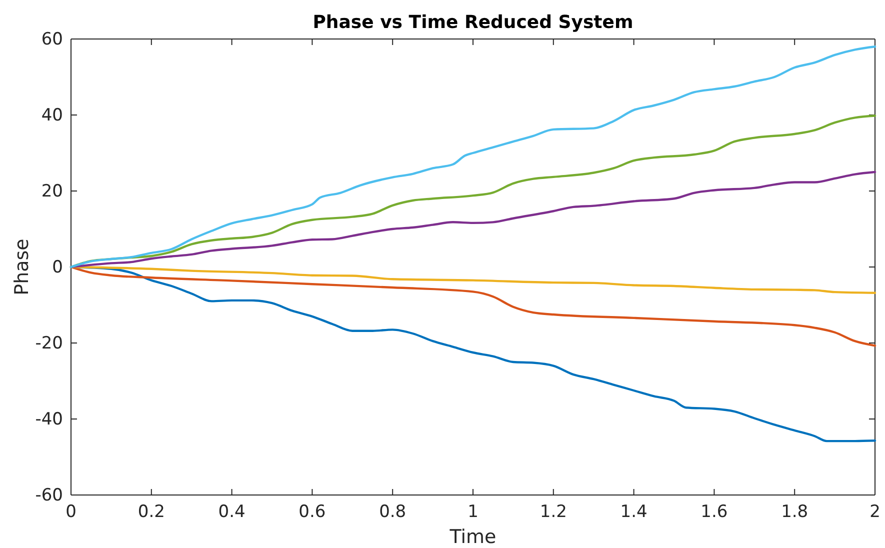 This screenshot has height=548, width=885. Describe the element at coordinates (49, 419) in the screenshot. I see `y-tick-label: -40` at that location.